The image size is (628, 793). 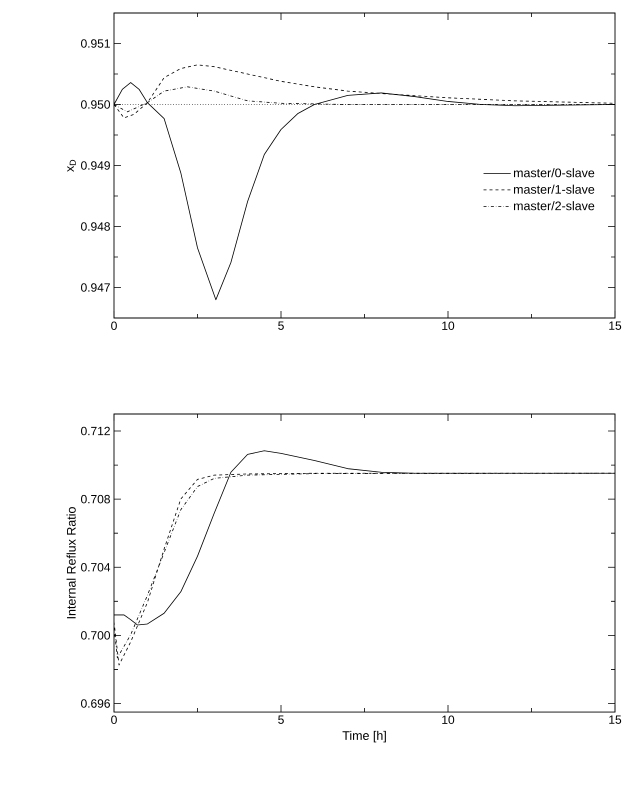 What do you see at coordinates (95, 431) in the screenshot?
I see `y-tick-label: 0.712` at bounding box center [95, 431].